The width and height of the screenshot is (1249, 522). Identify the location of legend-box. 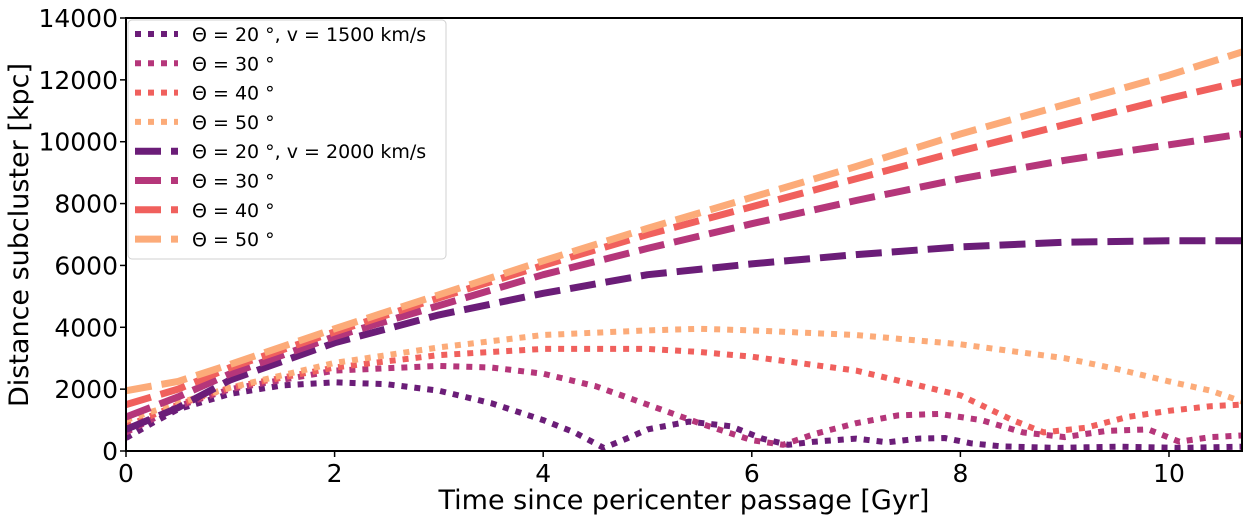
(287, 139).